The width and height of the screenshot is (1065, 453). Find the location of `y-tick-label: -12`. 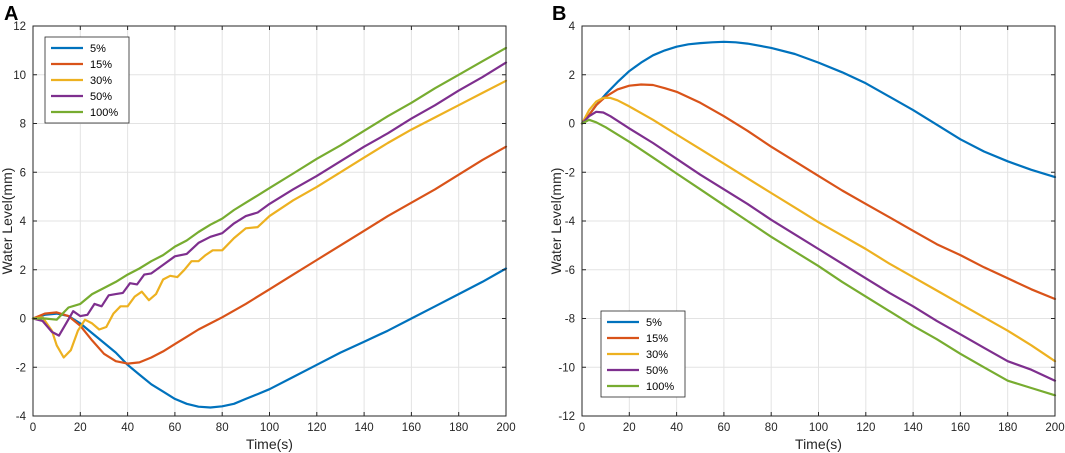

y-tick-label: -12 is located at coordinates (566, 417).